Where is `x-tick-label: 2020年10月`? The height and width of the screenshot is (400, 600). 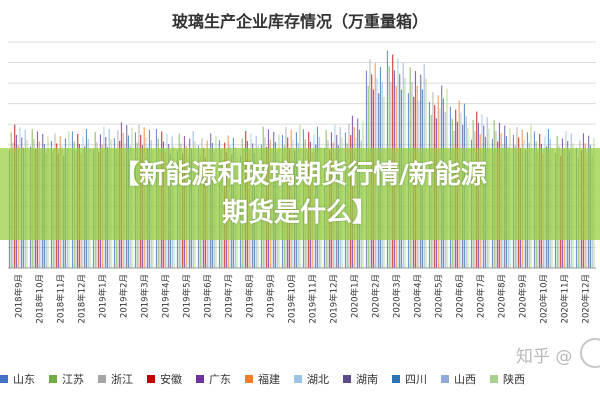
x-tick-label: 2020年10月 is located at coordinates (544, 298).